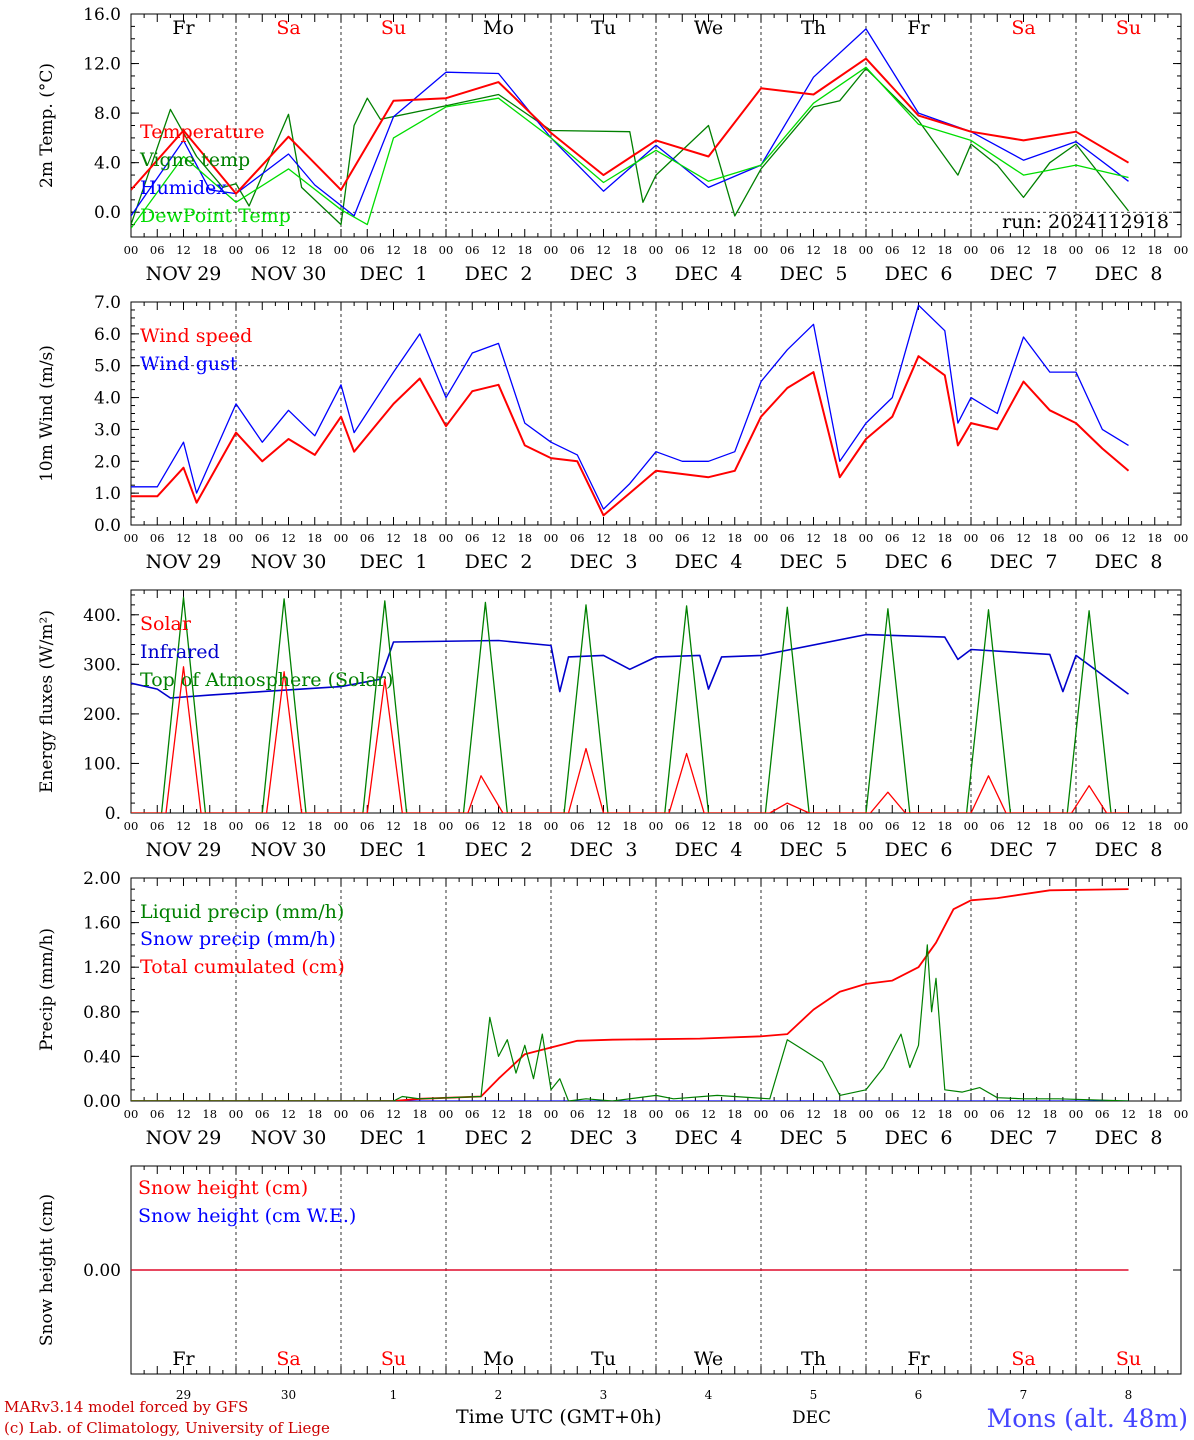 This screenshot has height=1440, width=1194. Describe the element at coordinates (288, 28) in the screenshot. I see `weekday-label: Sa` at that location.